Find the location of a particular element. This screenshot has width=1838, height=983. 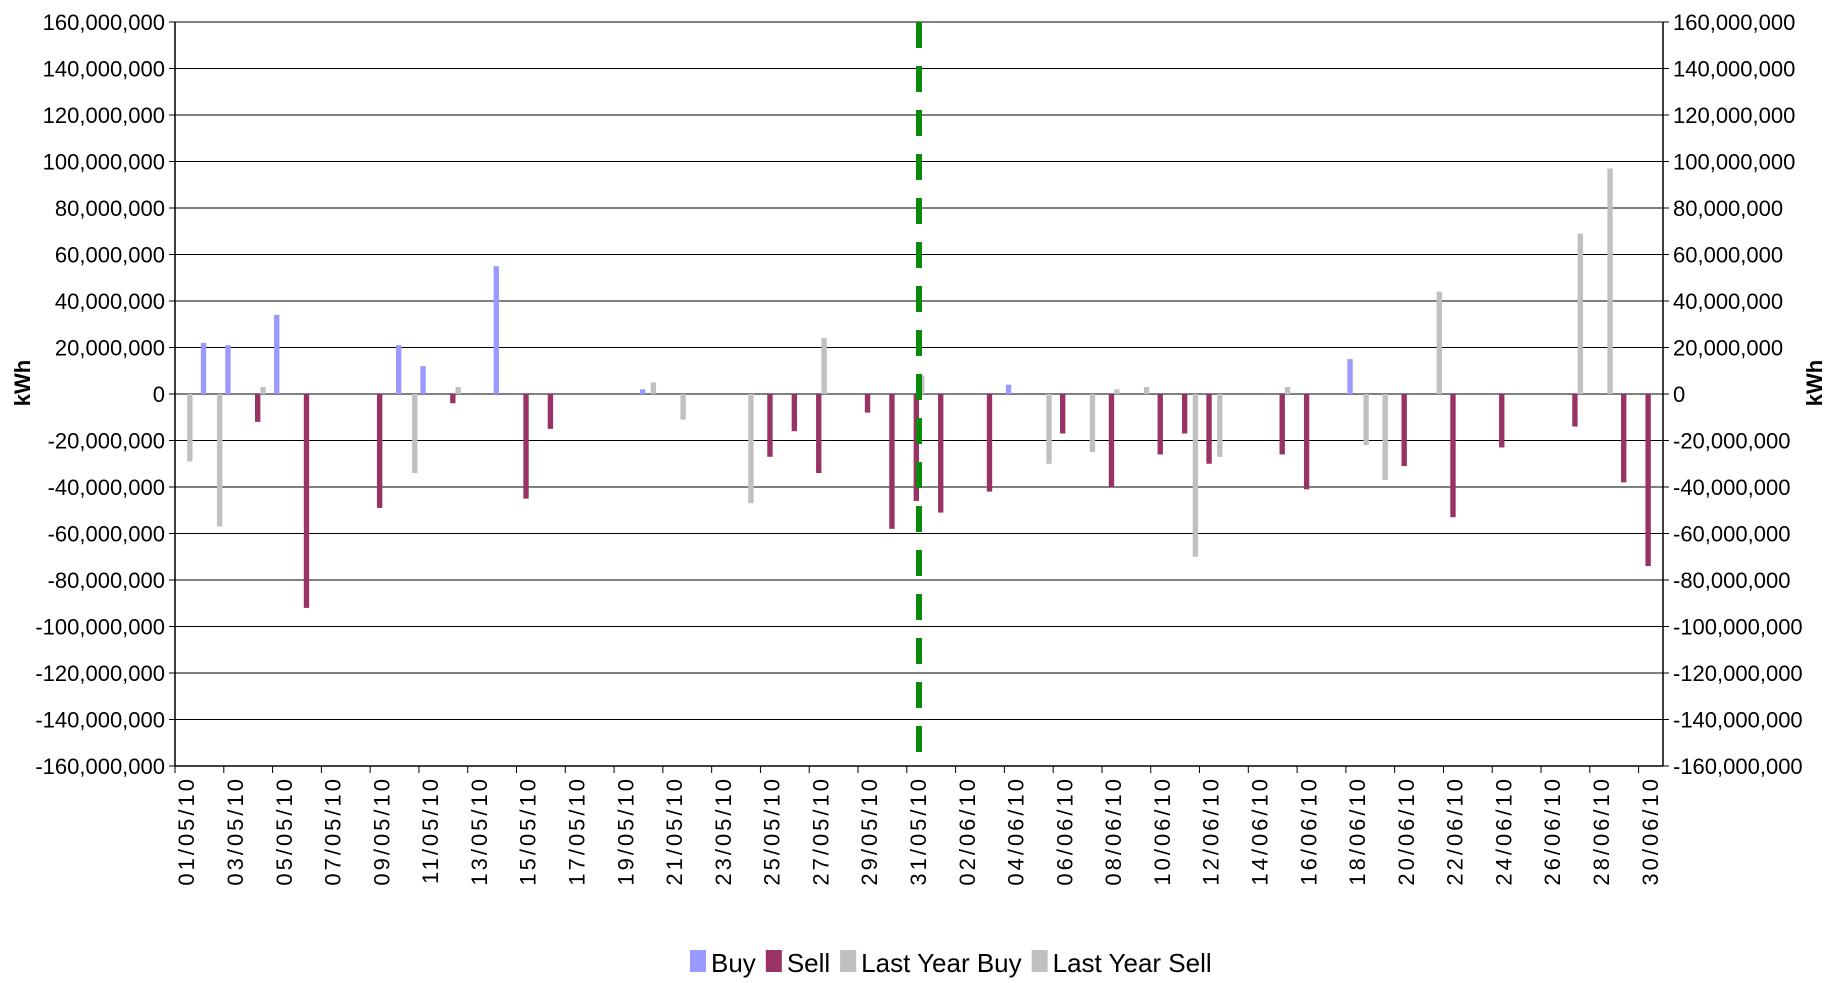

x-tick-label: 03/05/10 is located at coordinates (235, 831).